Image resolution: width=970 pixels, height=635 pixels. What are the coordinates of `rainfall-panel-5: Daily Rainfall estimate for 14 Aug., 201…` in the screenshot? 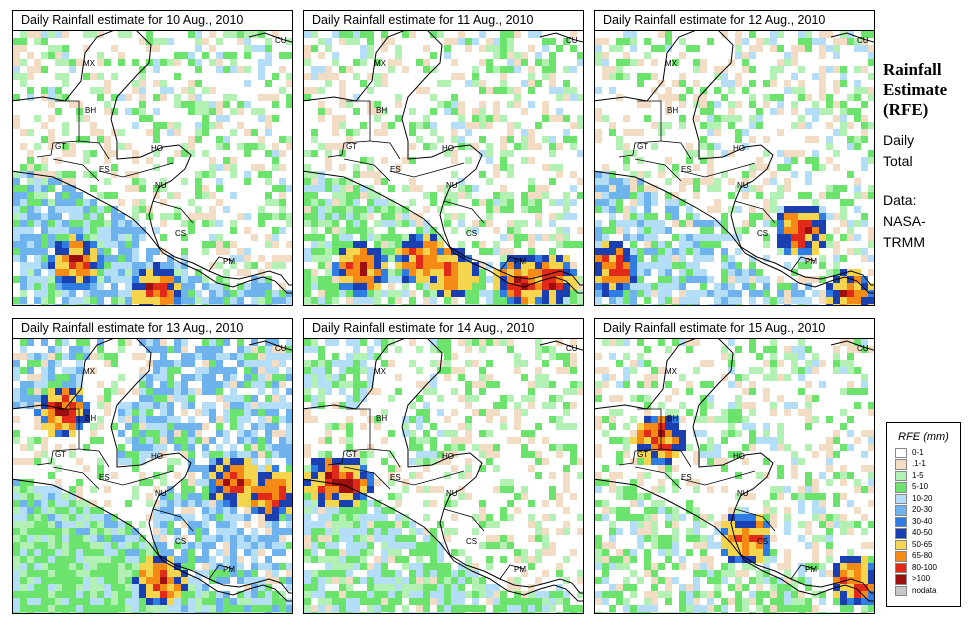 It's located at (443, 466).